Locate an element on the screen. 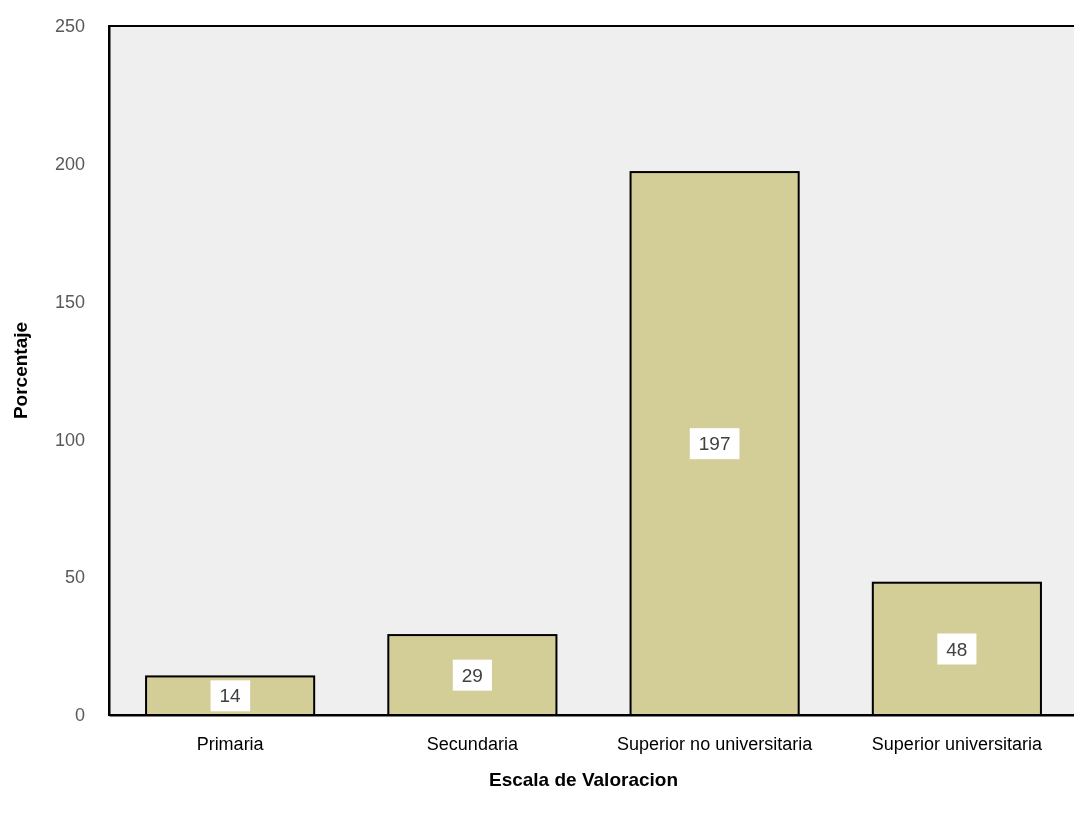 The height and width of the screenshot is (818, 1074). data-label: 29 is located at coordinates (472, 675).